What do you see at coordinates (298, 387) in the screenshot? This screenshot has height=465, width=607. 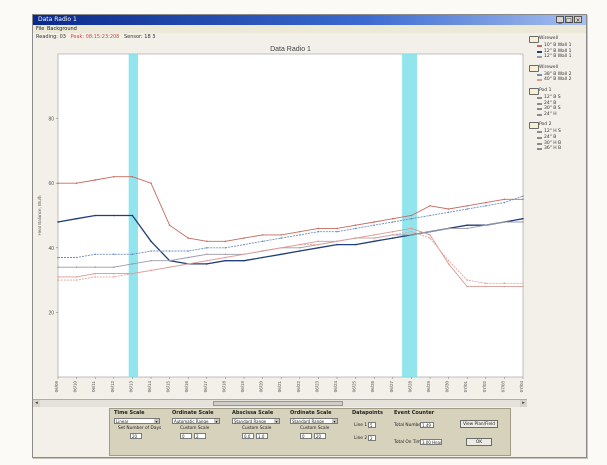 I see `x-tick-label: 06/22` at bounding box center [298, 387].